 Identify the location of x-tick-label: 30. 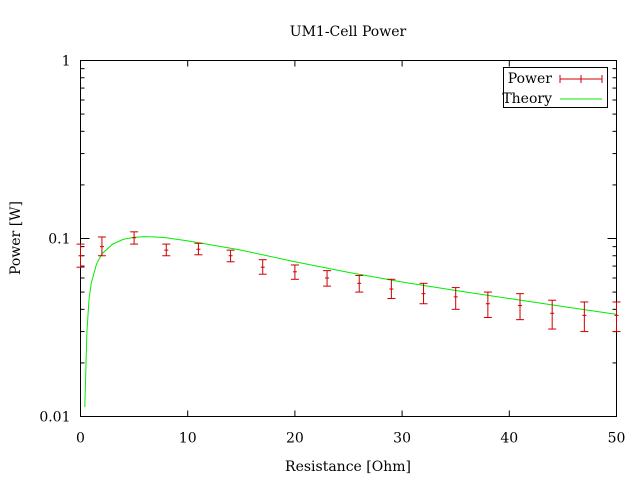
(402, 439).